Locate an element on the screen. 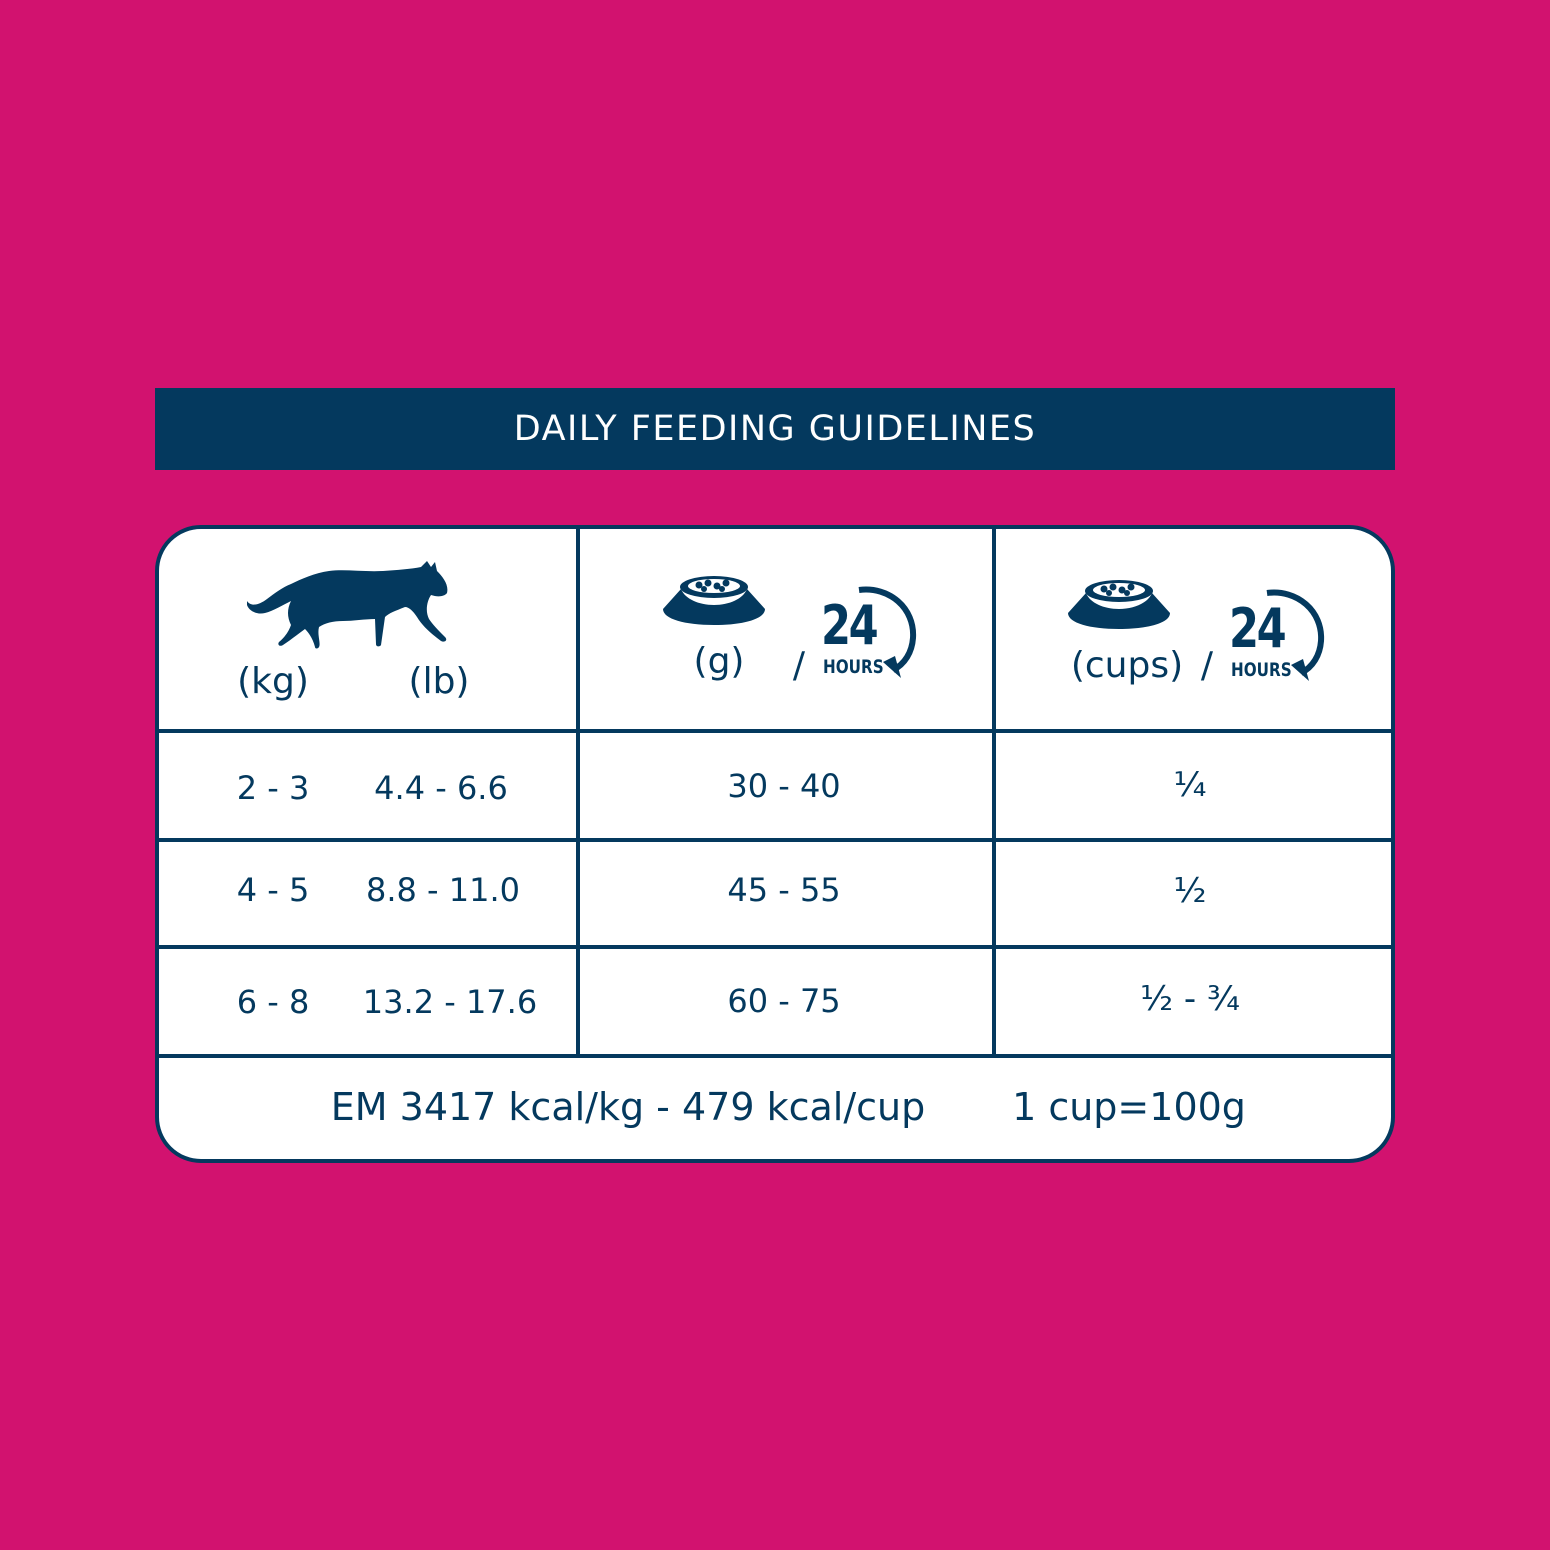 This screenshot has height=1550, width=1550. column-header-cups: (cups) is located at coordinates (1127, 665).